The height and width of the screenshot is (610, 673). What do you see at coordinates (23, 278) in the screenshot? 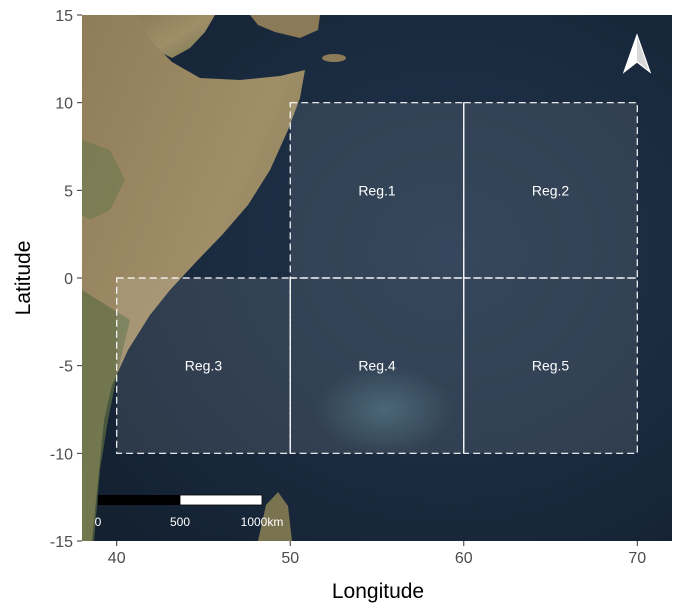
I see `y-axis-title: Latitude` at bounding box center [23, 278].